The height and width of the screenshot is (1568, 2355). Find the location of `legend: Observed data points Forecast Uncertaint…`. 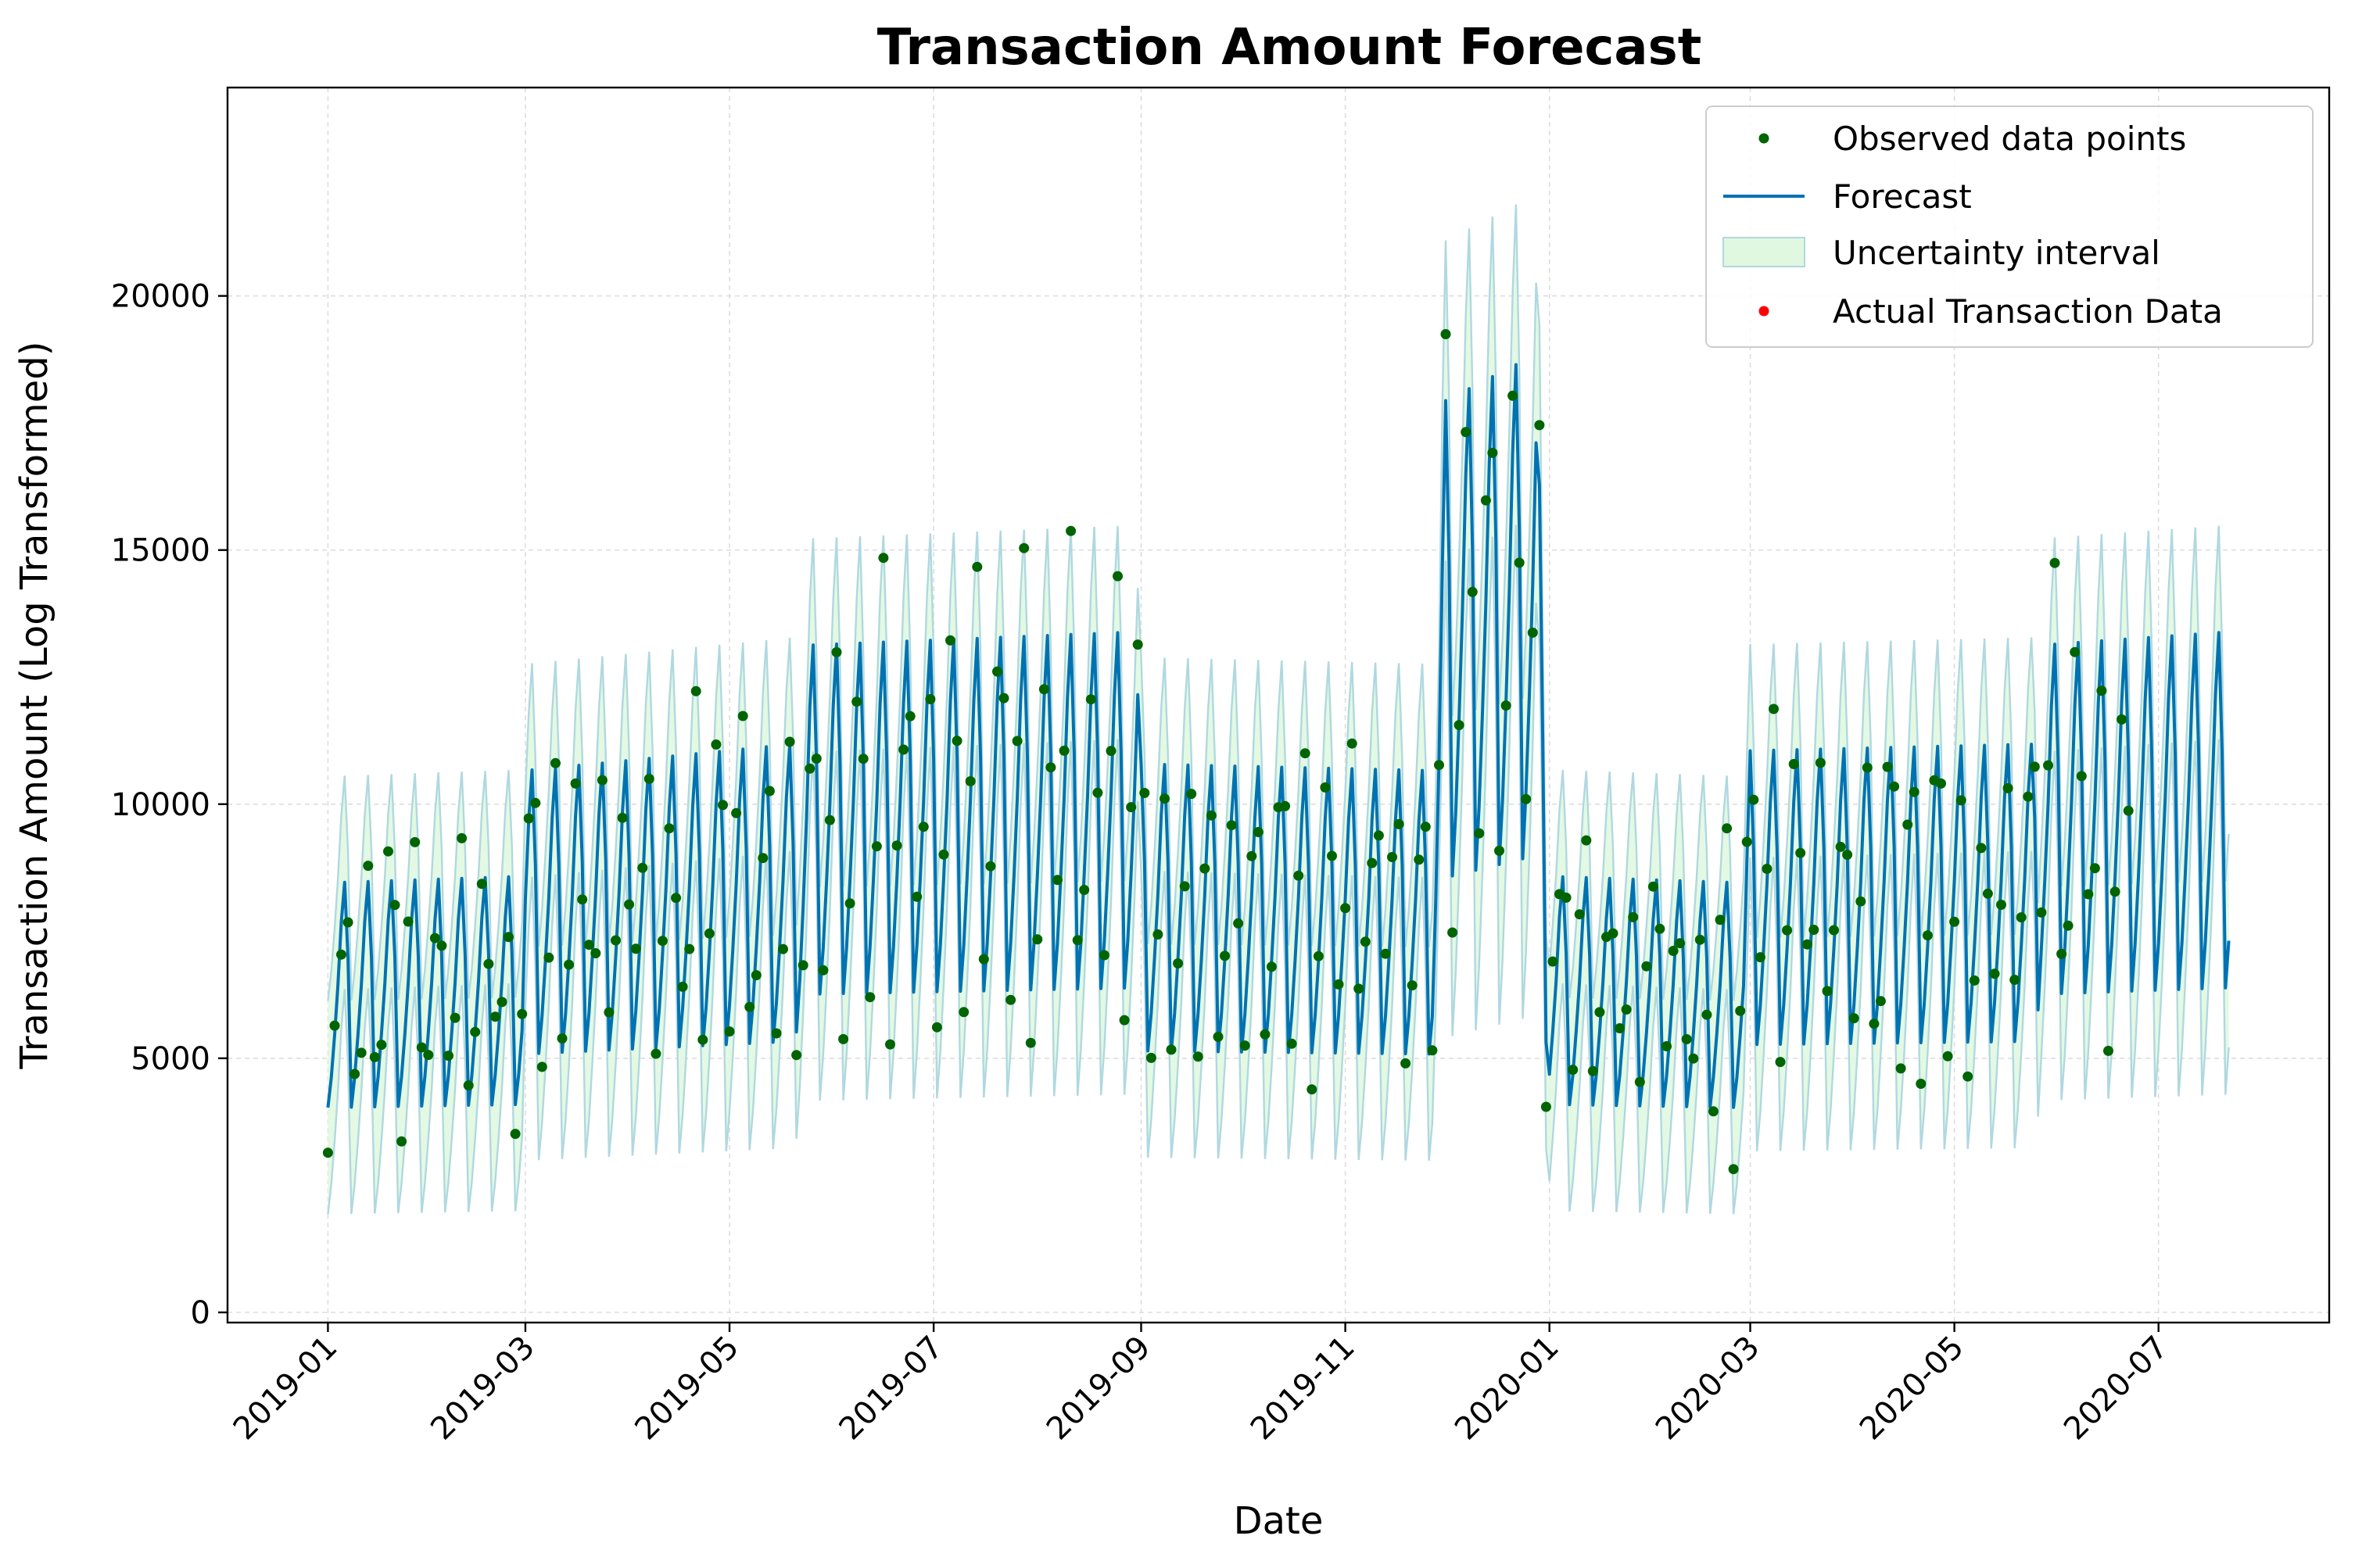

legend: Observed data points Forecast Uncertaint… is located at coordinates (2009, 227).